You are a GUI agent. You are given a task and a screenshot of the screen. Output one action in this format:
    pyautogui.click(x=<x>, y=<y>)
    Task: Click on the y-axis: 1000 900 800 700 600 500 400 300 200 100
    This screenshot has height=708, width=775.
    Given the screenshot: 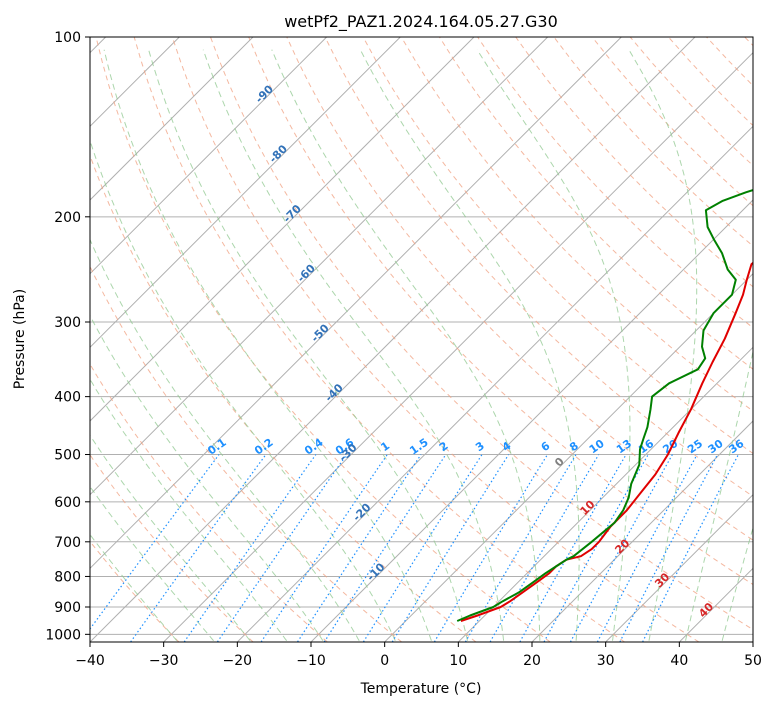 What is the action you would take?
    pyautogui.click(x=67, y=336)
    